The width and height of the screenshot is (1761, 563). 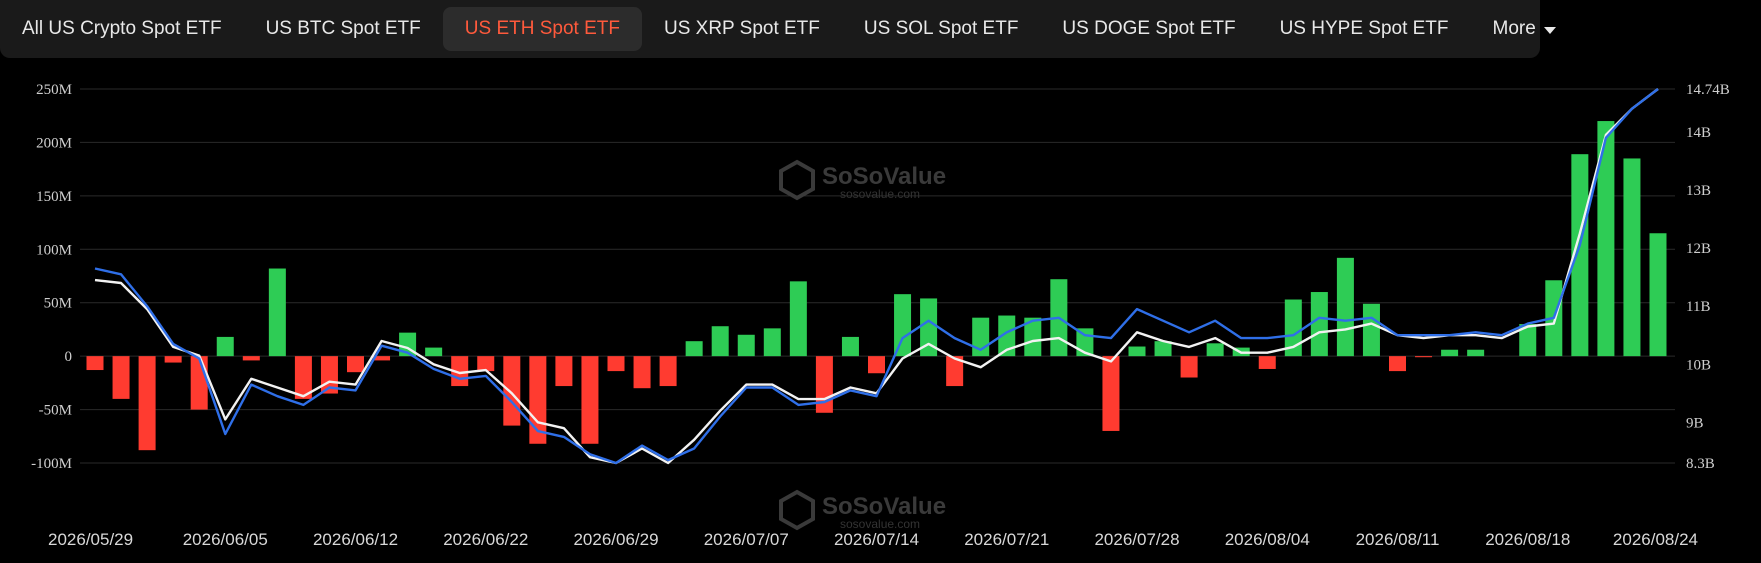 What do you see at coordinates (122, 28) in the screenshot?
I see `tab-all-us-crypto-spot-etf: All US Crypto Spot ETF` at bounding box center [122, 28].